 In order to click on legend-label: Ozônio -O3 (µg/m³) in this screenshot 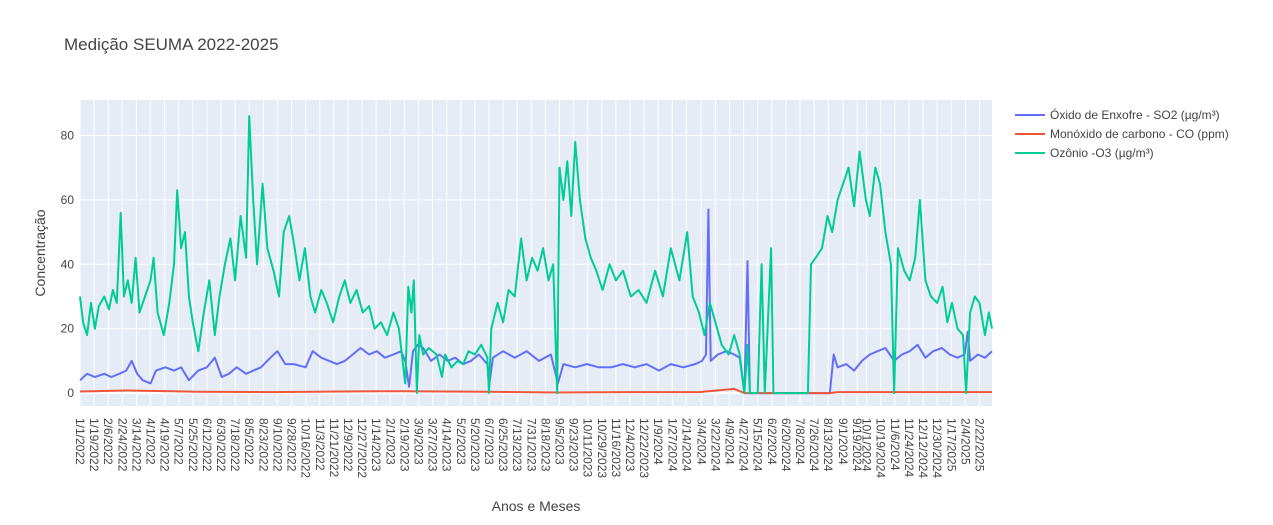, I will do `click(1102, 153)`.